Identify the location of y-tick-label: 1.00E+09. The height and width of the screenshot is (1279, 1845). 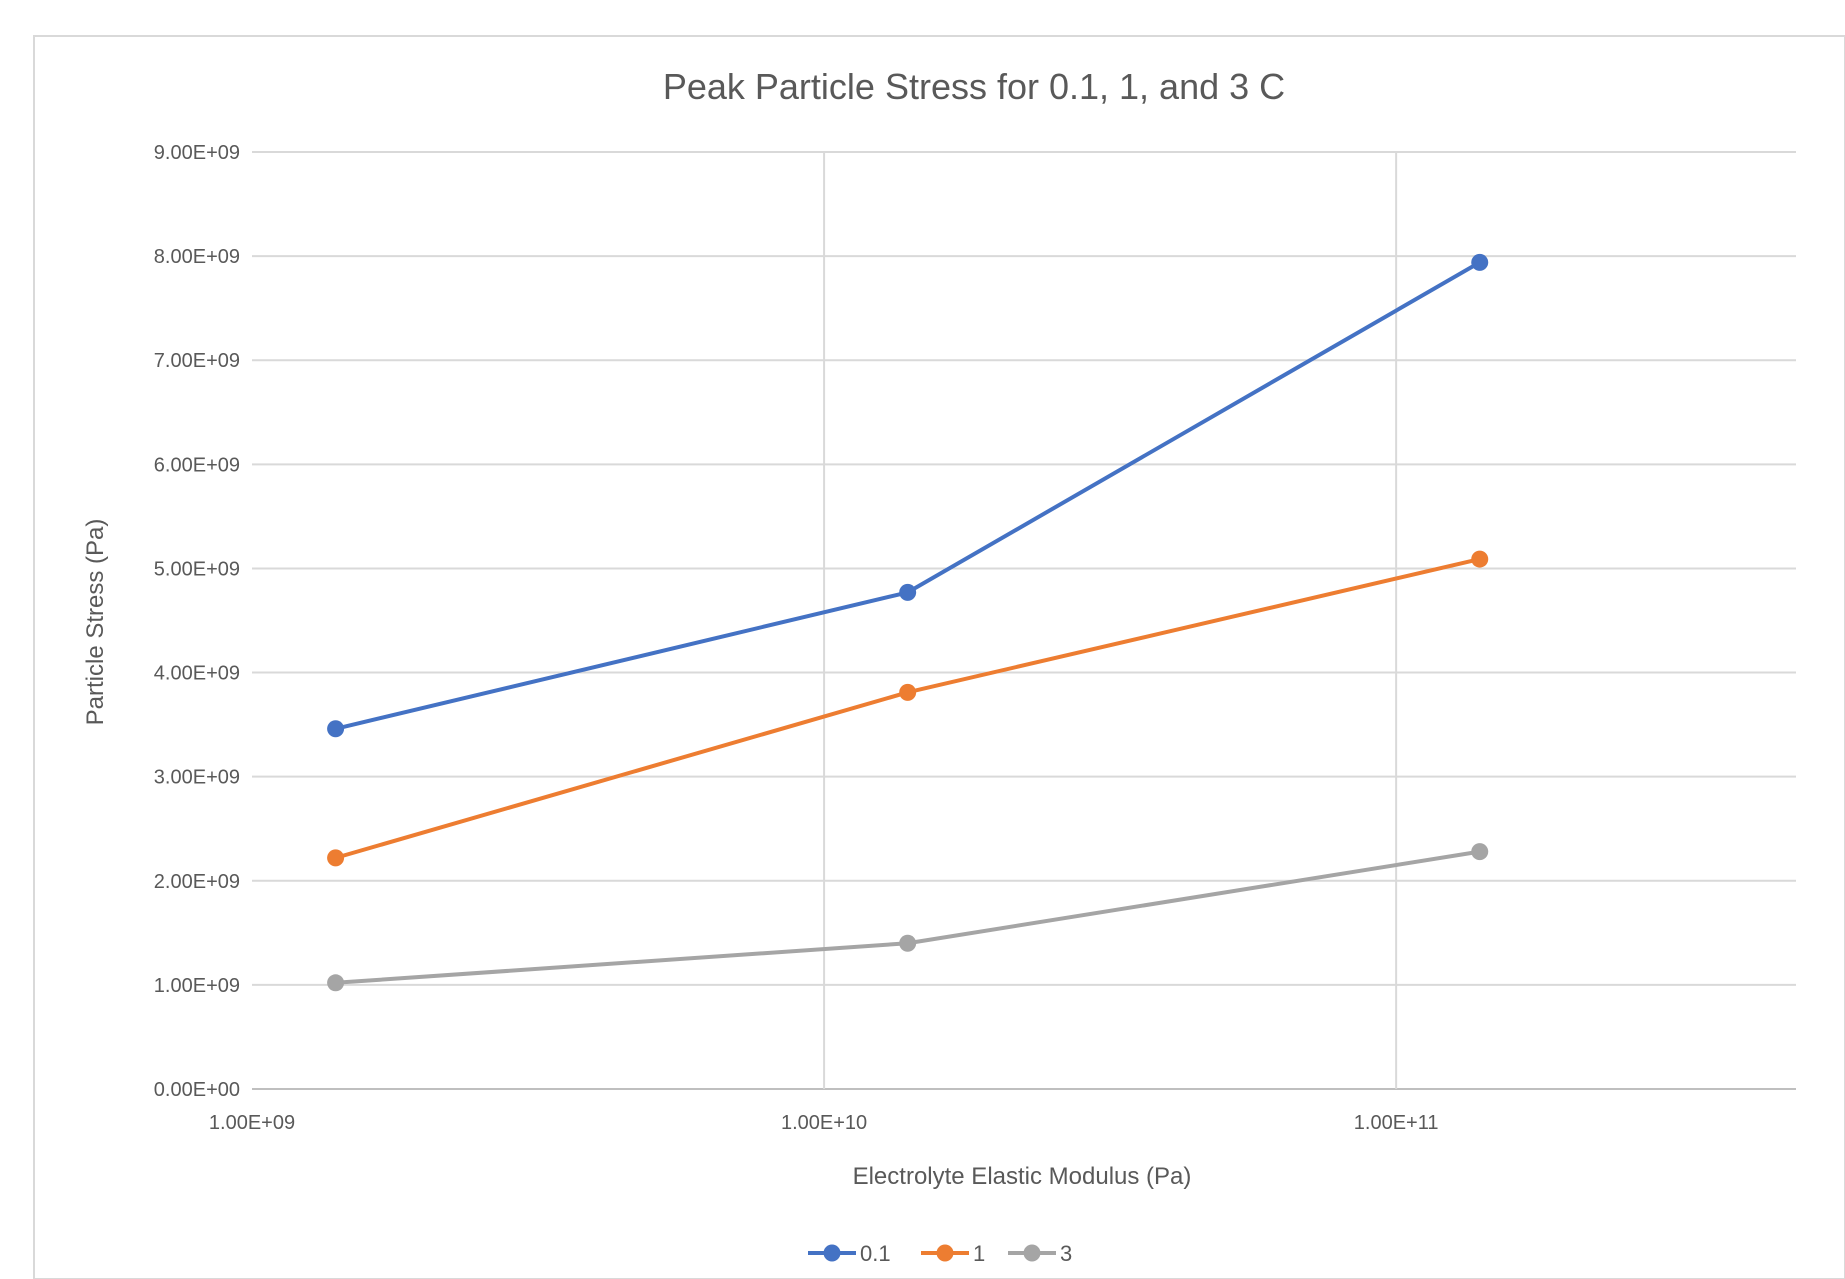
(197, 986).